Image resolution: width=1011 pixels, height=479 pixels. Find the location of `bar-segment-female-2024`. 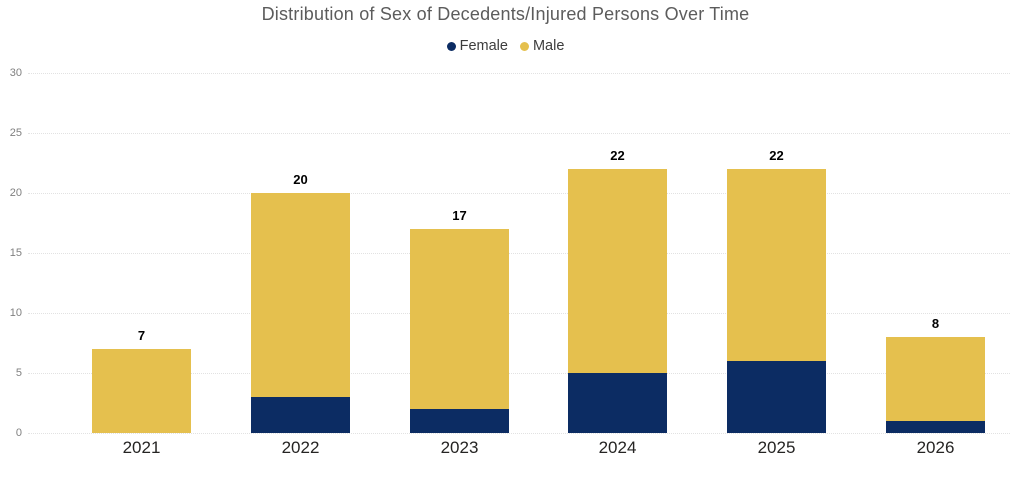

bar-segment-female-2024 is located at coordinates (617, 403).